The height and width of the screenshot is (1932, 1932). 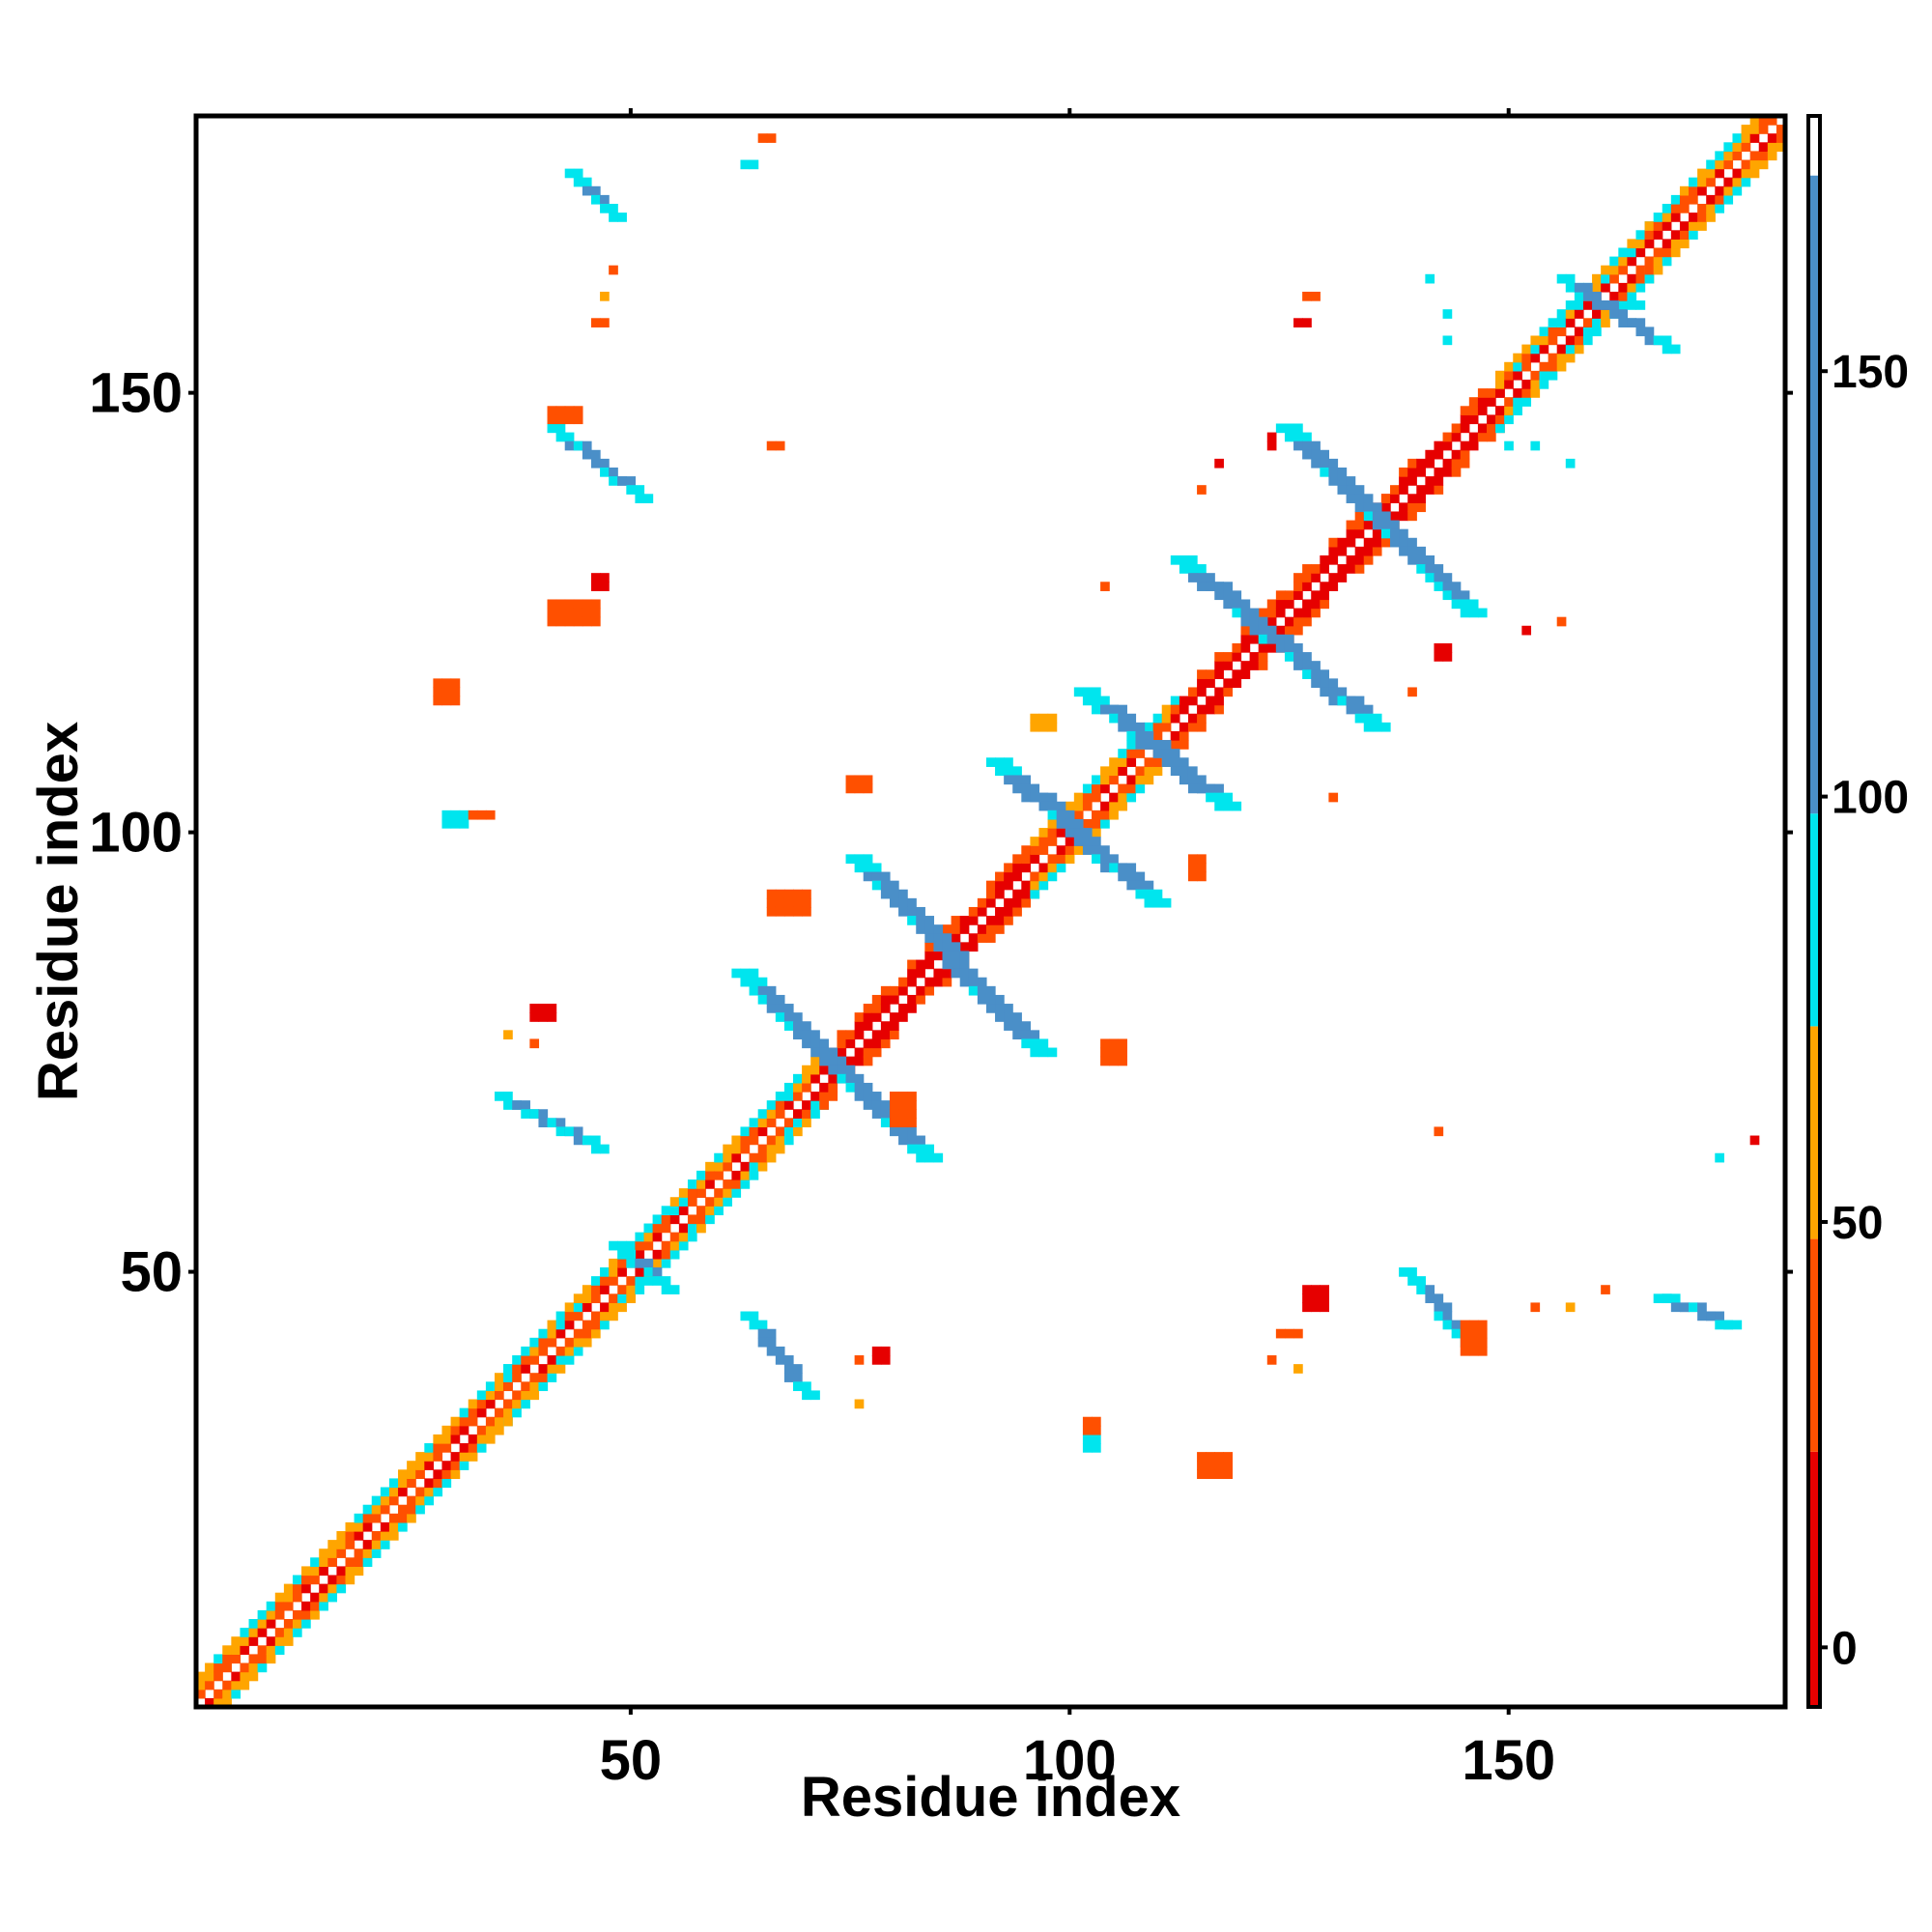 I want to click on colorbar-tick-label: 150, so click(x=1870, y=372).